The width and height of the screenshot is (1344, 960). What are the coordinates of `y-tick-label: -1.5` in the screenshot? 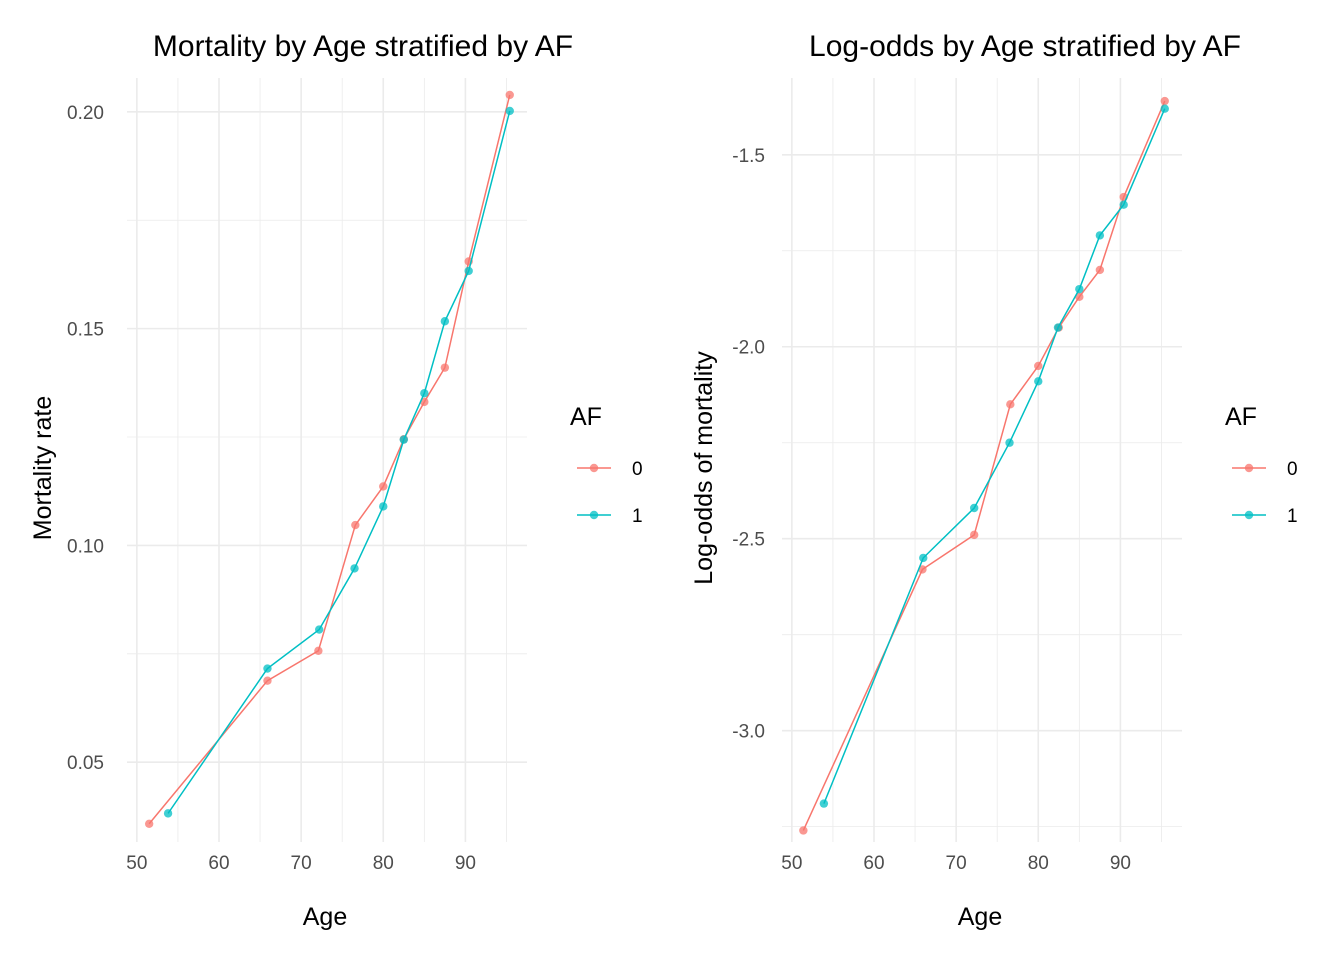 It's located at (748, 156).